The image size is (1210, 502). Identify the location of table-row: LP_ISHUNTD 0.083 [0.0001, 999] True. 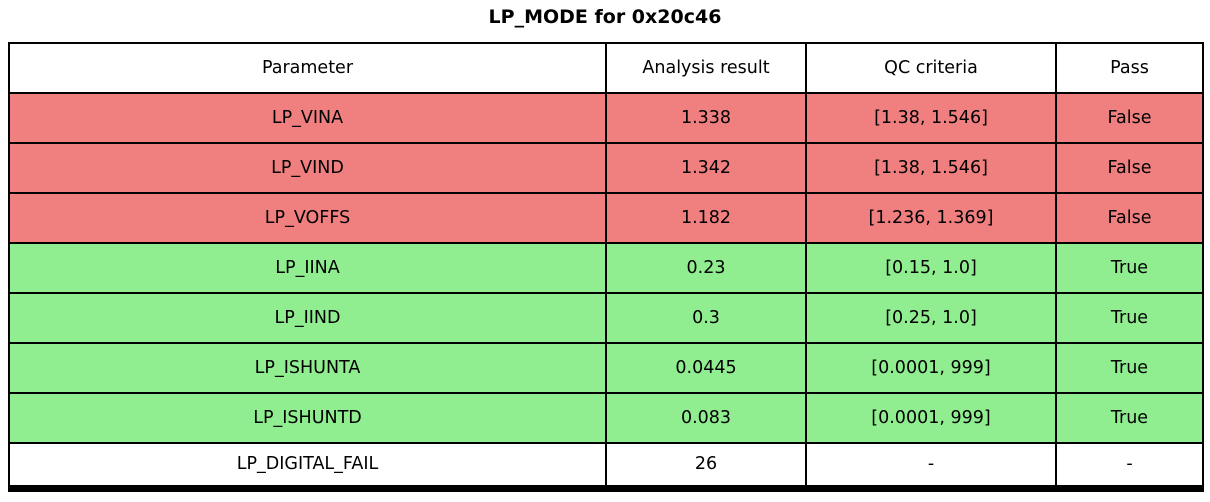
(606, 418).